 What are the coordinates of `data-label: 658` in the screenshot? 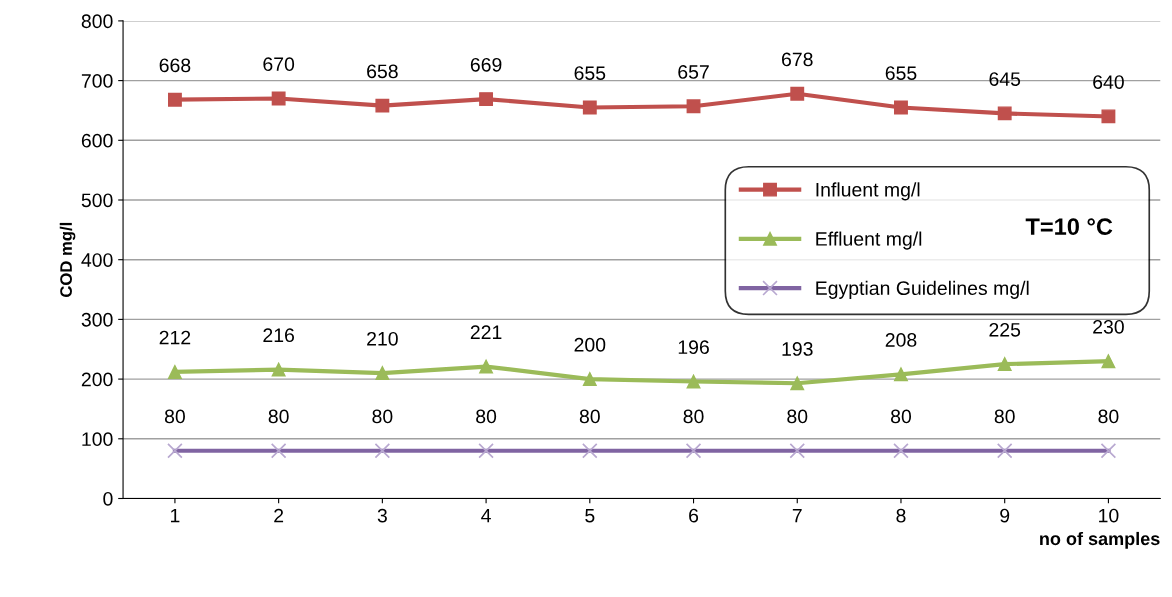 It's located at (382, 71).